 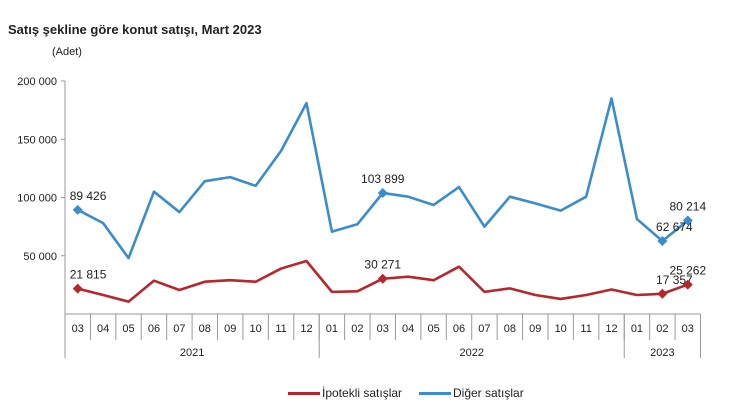 What do you see at coordinates (192, 353) in the screenshot?
I see `year-label: 2021` at bounding box center [192, 353].